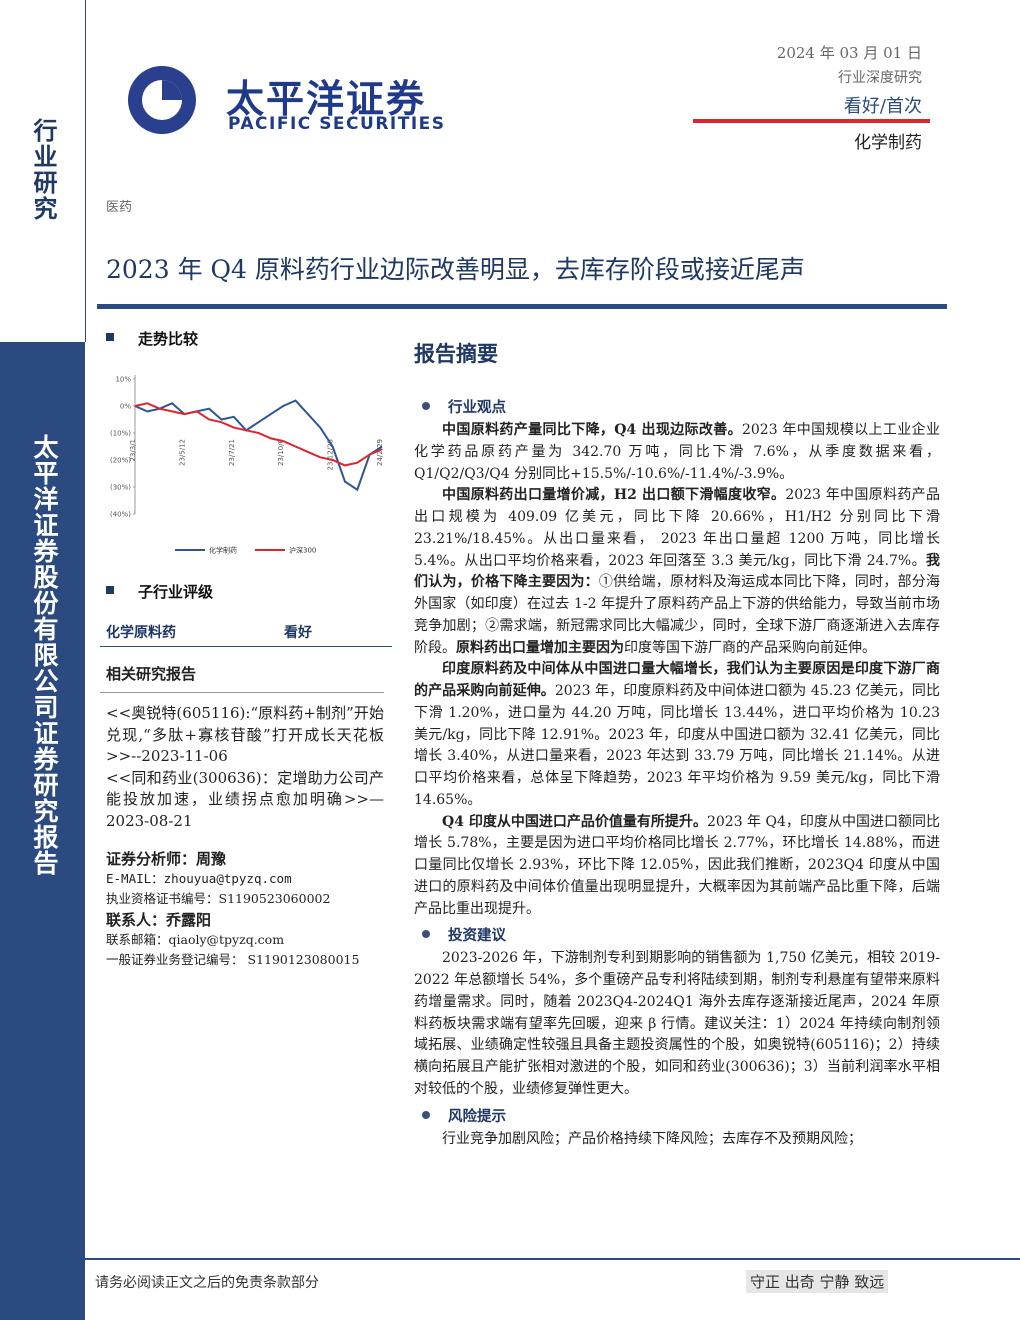  Describe the element at coordinates (223, 550) in the screenshot. I see `legend-label: 化学制药` at that location.